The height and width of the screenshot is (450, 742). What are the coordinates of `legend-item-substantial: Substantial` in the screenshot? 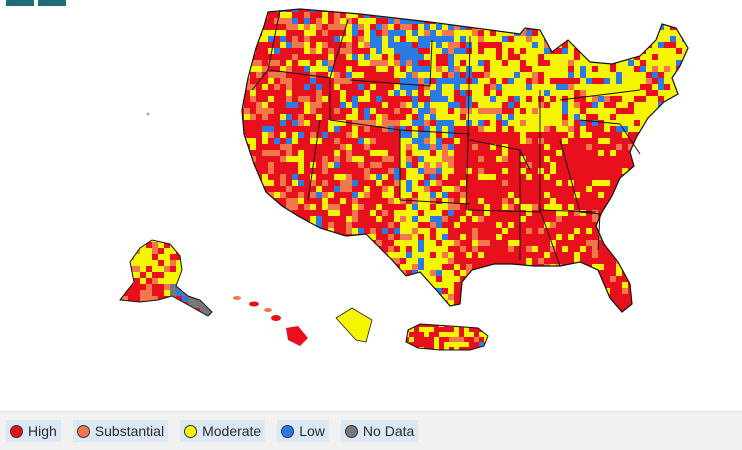 It's located at (120, 431).